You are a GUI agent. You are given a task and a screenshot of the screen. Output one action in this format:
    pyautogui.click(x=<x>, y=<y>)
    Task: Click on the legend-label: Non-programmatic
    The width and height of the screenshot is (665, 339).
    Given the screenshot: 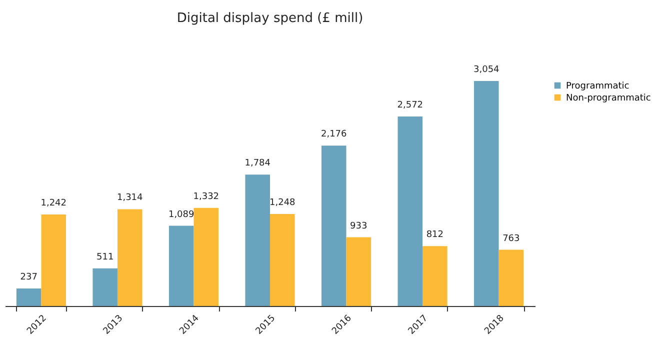 What is the action you would take?
    pyautogui.click(x=608, y=99)
    